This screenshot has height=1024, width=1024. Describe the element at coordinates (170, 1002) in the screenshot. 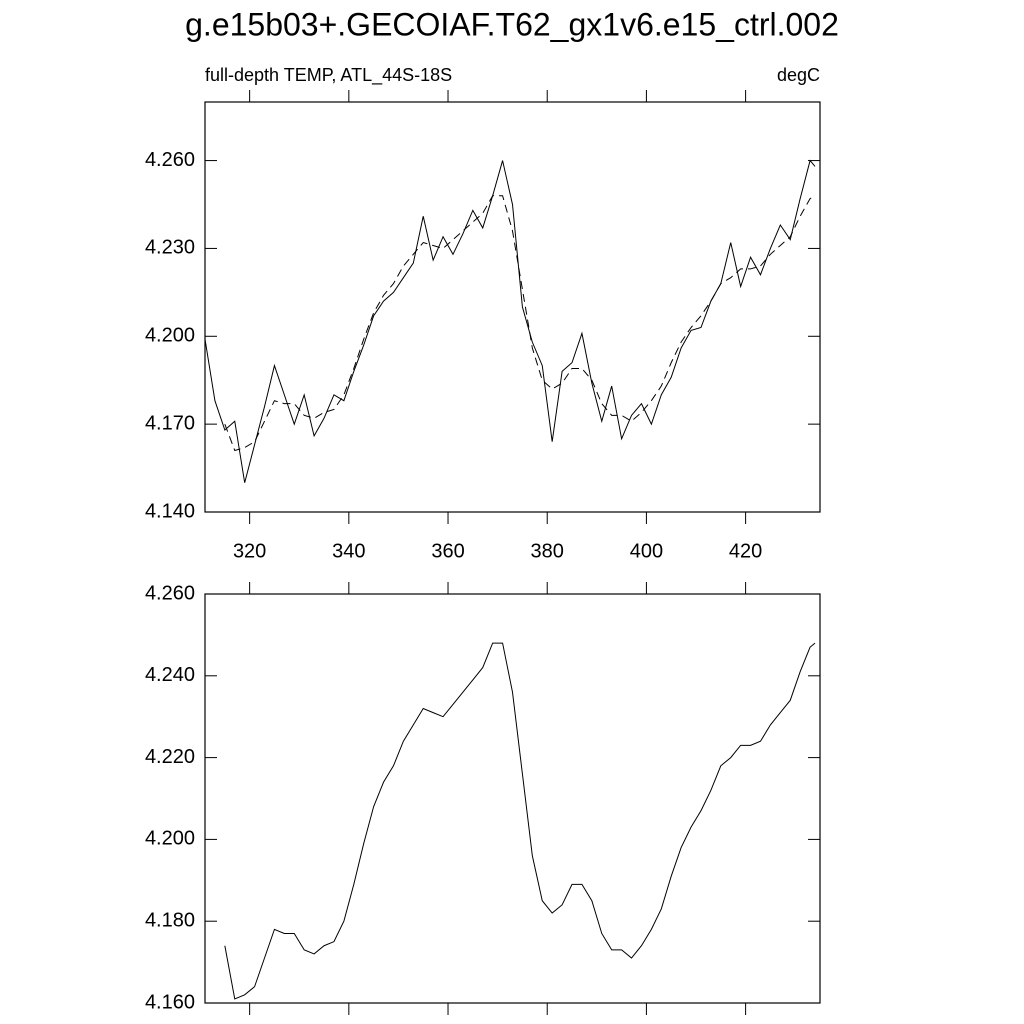

I see `y-tick-label: 4.160` at that location.